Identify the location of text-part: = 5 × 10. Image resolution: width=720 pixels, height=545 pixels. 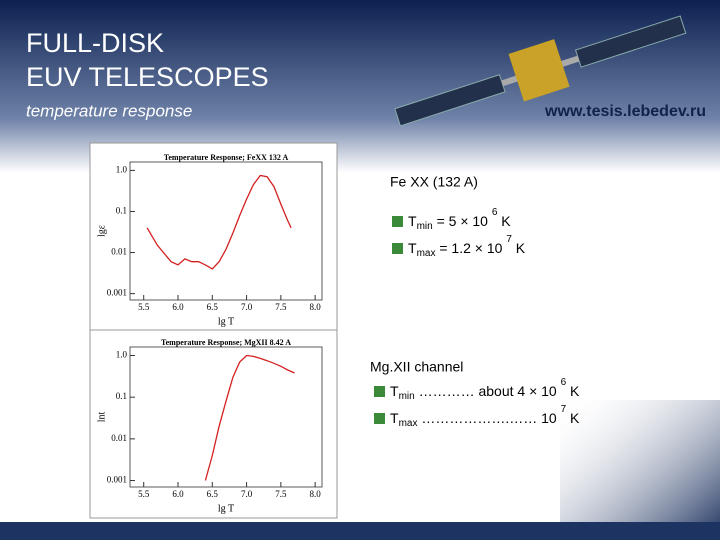
(462, 221).